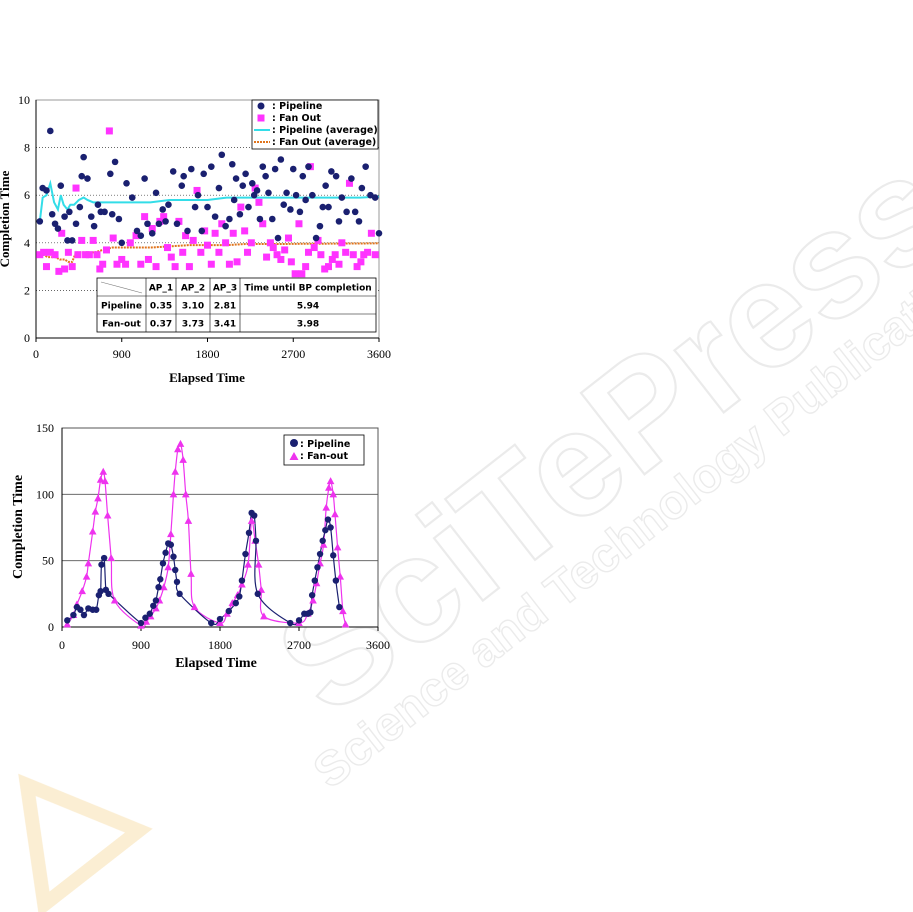 This screenshot has height=912, width=913. What do you see at coordinates (299, 645) in the screenshot?
I see `x-tick-label: 2700` at bounding box center [299, 645].